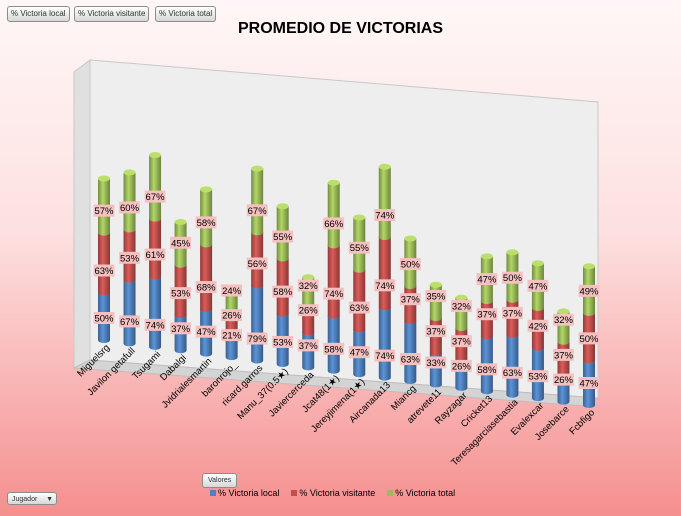 The width and height of the screenshot is (681, 516). I want to click on data-label: 26%, so click(564, 380).